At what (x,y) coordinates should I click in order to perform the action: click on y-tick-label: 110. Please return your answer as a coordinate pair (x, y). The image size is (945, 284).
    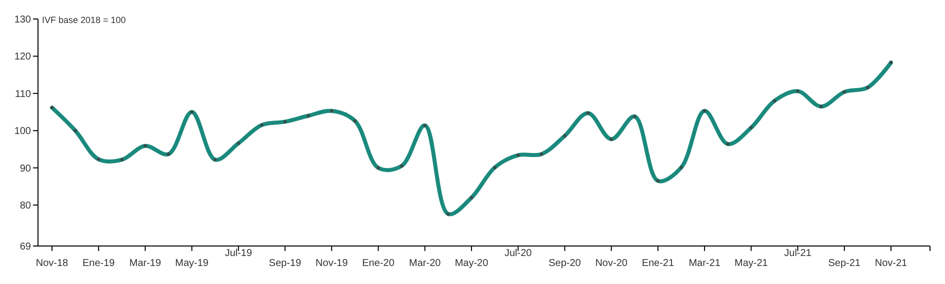
    Looking at the image, I should click on (23, 94).